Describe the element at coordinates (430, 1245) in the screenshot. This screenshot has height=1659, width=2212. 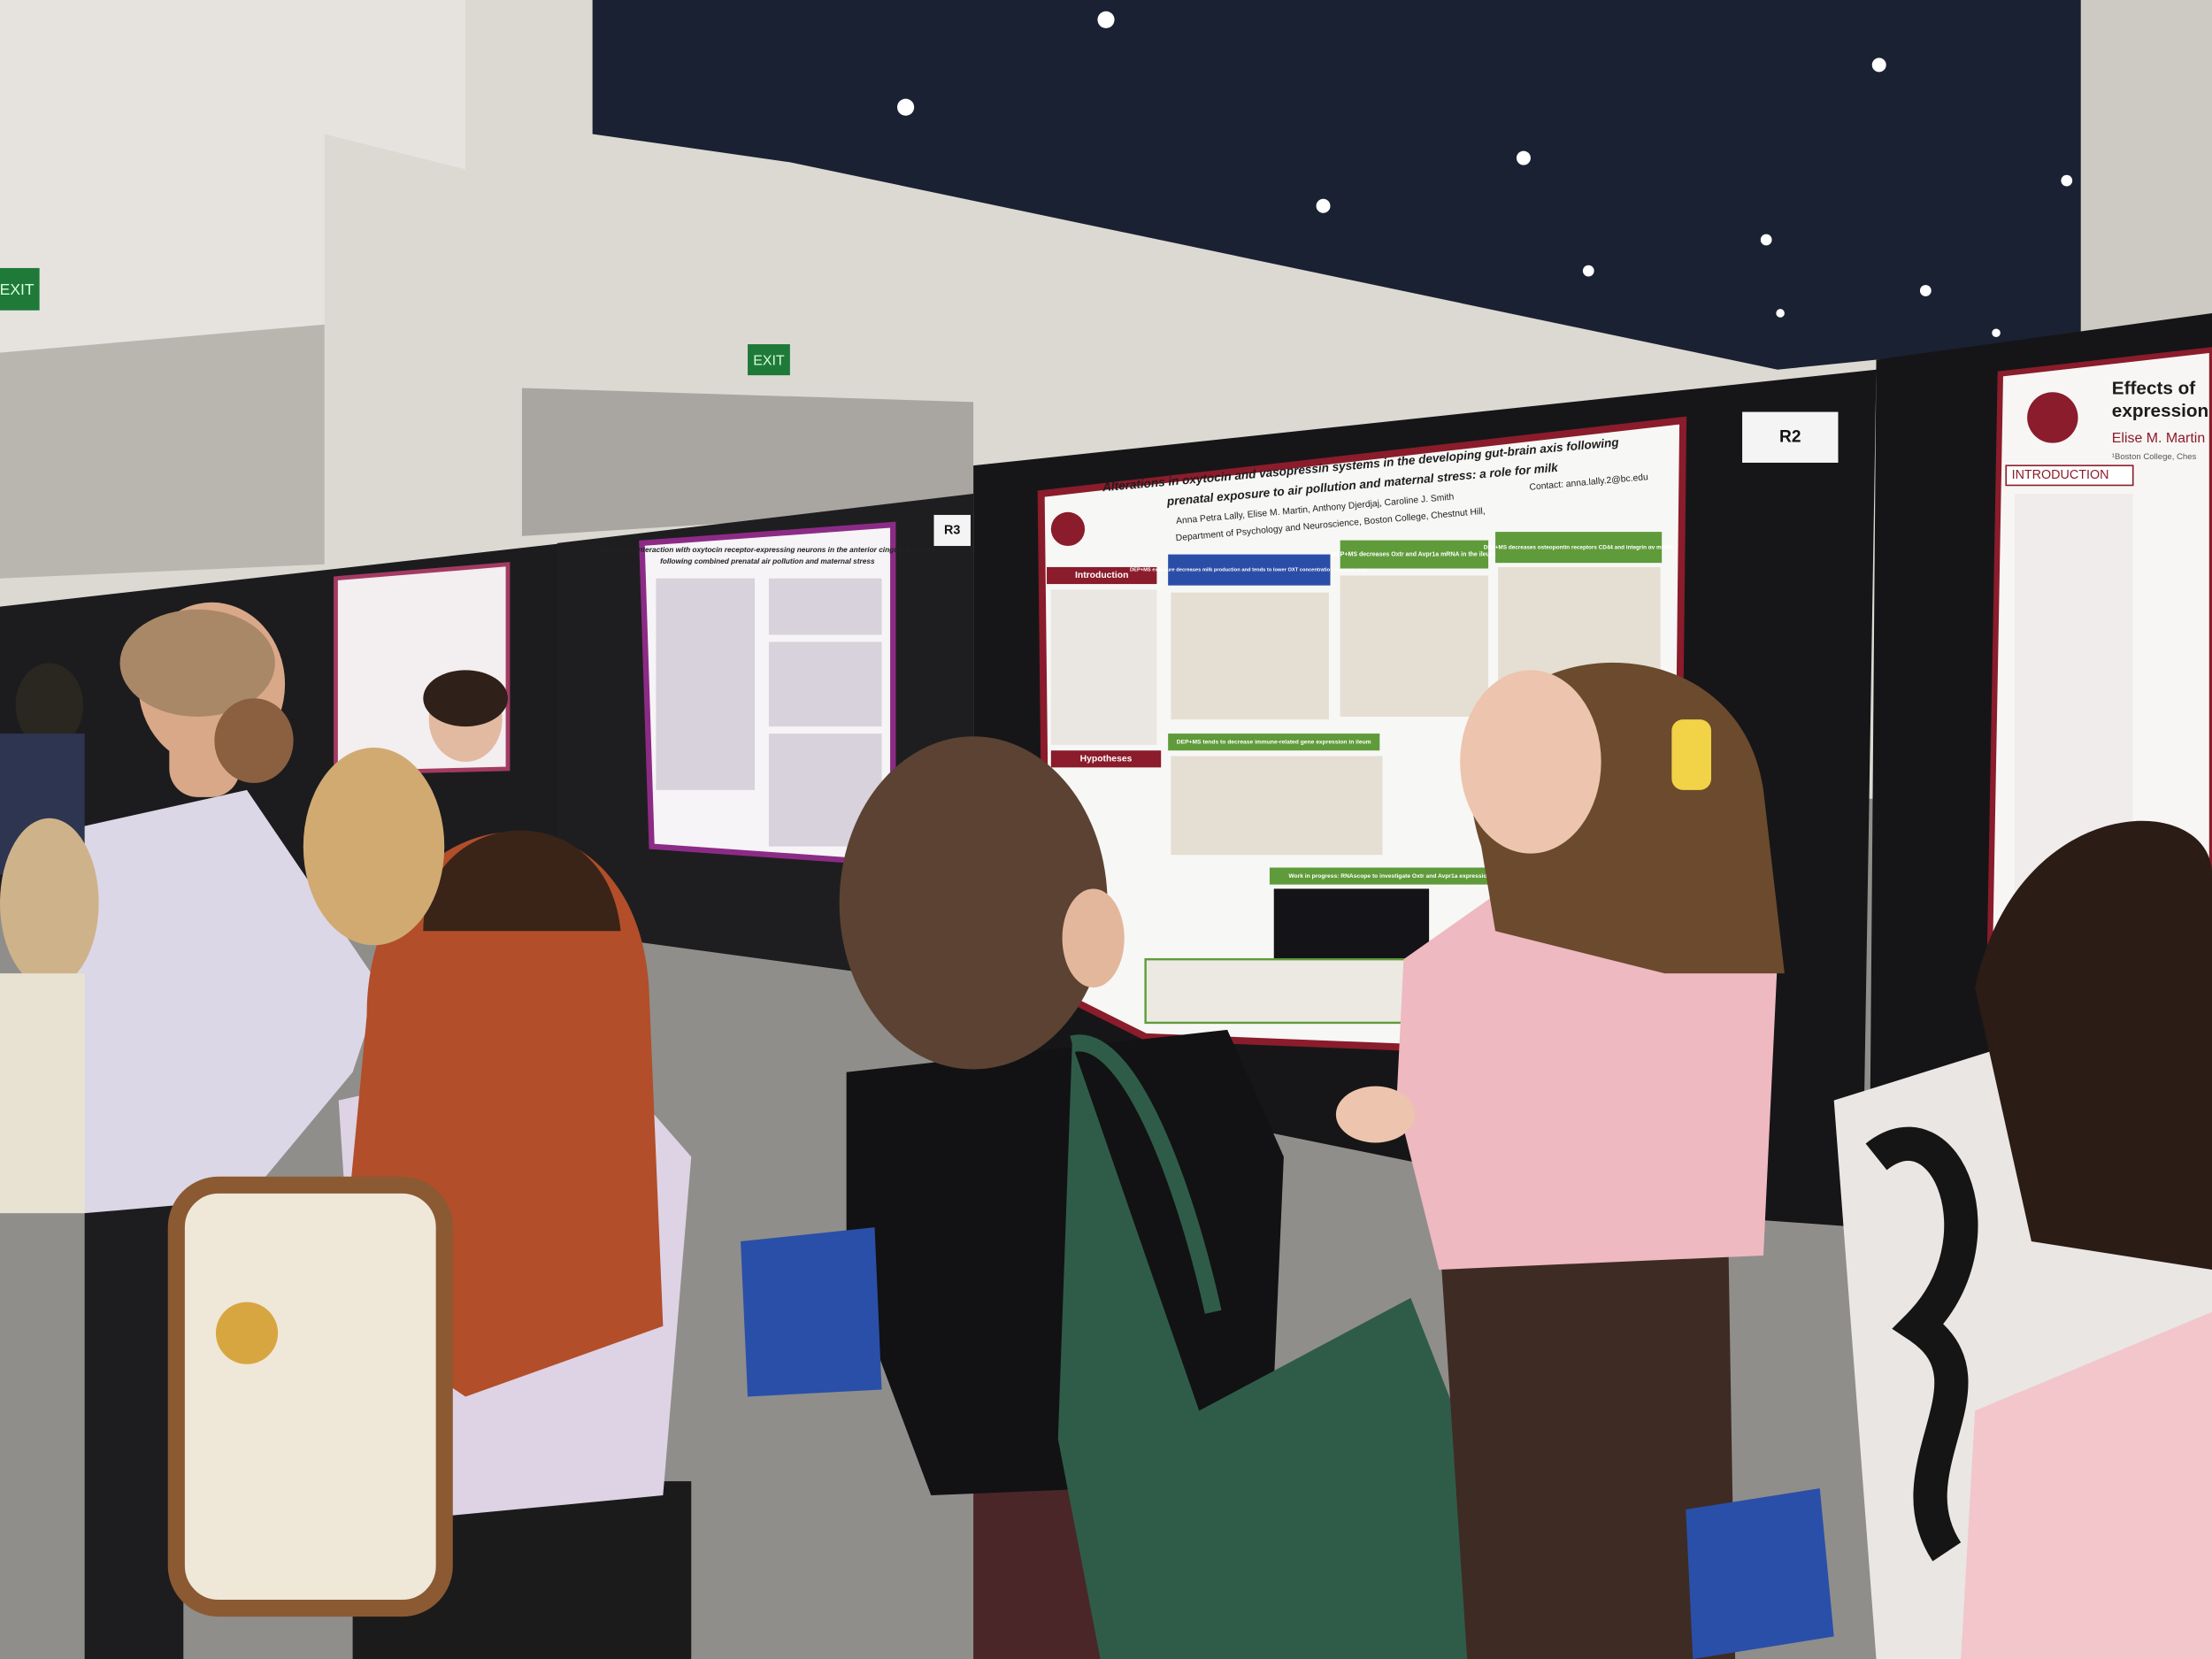
I see `person-red-hair` at that location.